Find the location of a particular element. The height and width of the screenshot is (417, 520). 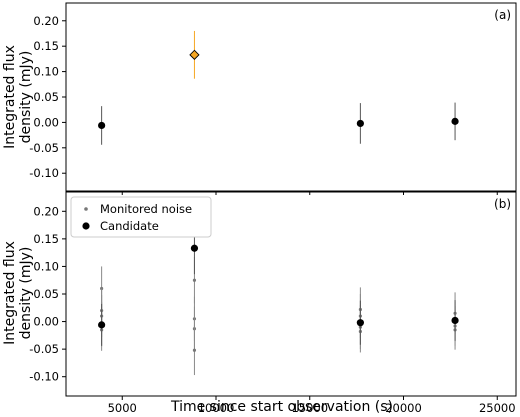

panel-tag: (b) is located at coordinates (502, 204).